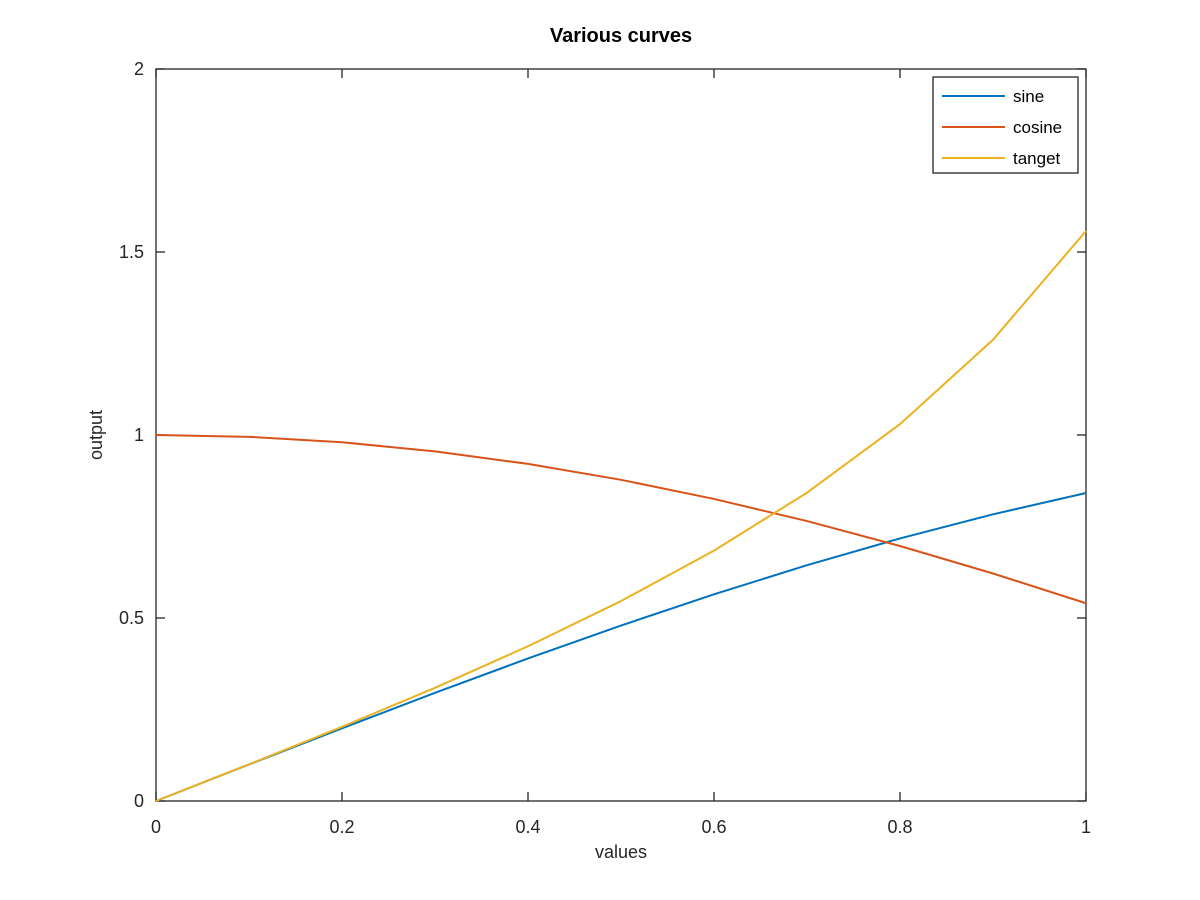 This screenshot has width=1200, height=900. I want to click on y-tick-label: 1, so click(139, 435).